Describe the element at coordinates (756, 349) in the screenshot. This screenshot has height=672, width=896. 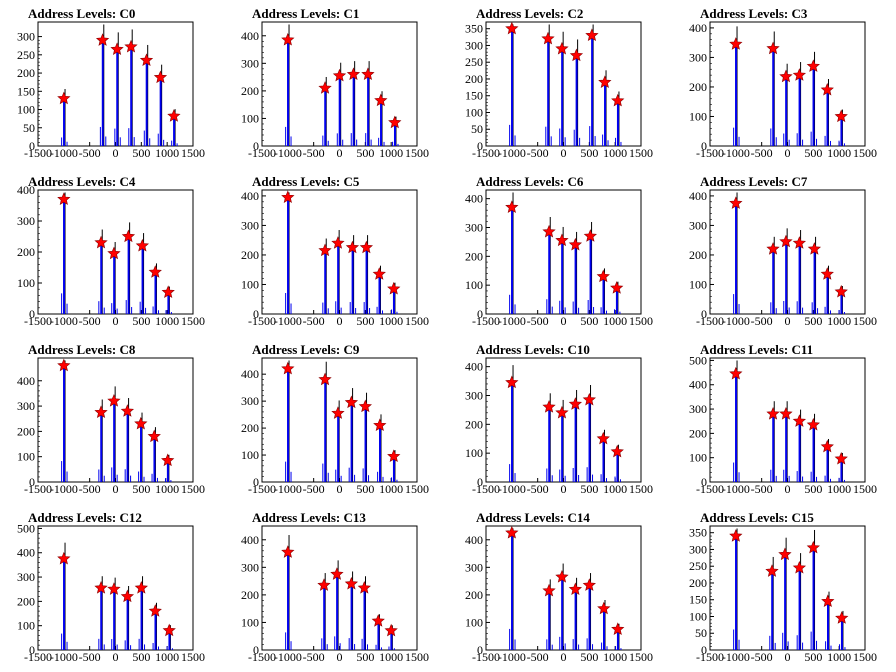
I see `chart-title: Address Levels: C11` at that location.